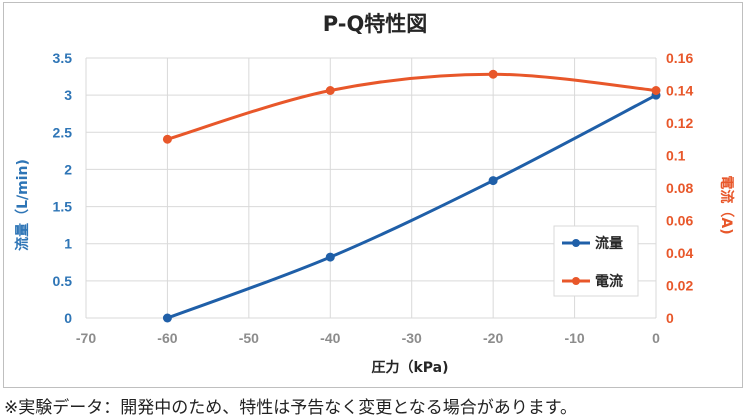 Image resolution: width=750 pixels, height=420 pixels. I want to click on left-tick-label: 0, so click(68, 318).